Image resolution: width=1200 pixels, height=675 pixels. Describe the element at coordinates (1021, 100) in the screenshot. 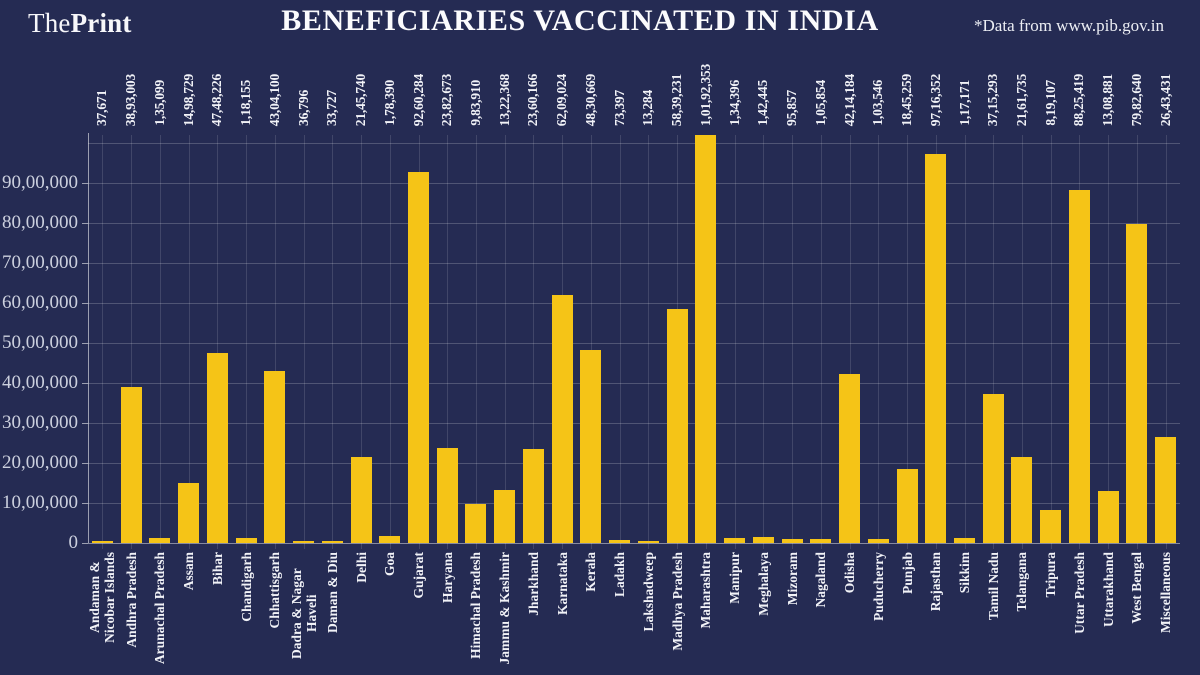

I see `bar-value-label: 21,61,735` at that location.